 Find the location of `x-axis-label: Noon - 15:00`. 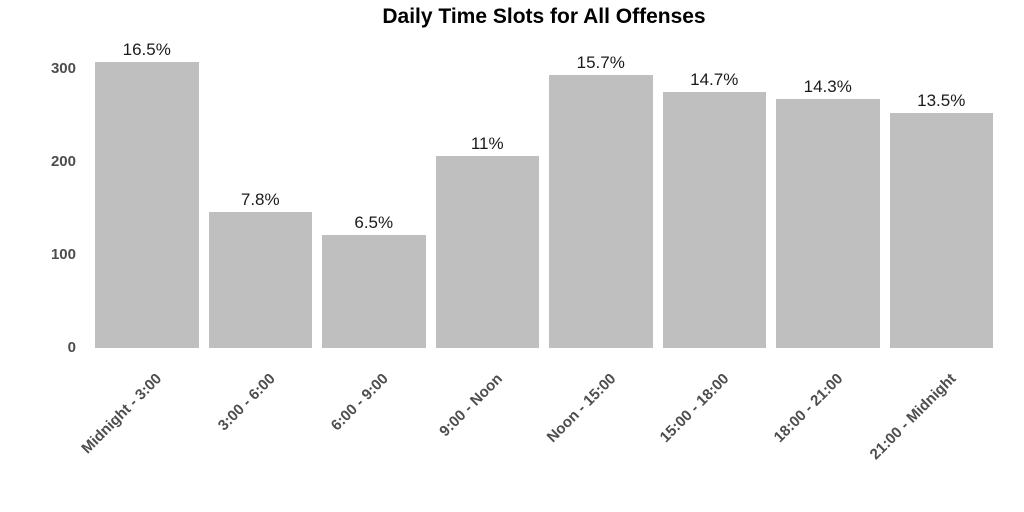

x-axis-label: Noon - 15:00 is located at coordinates (581, 408).